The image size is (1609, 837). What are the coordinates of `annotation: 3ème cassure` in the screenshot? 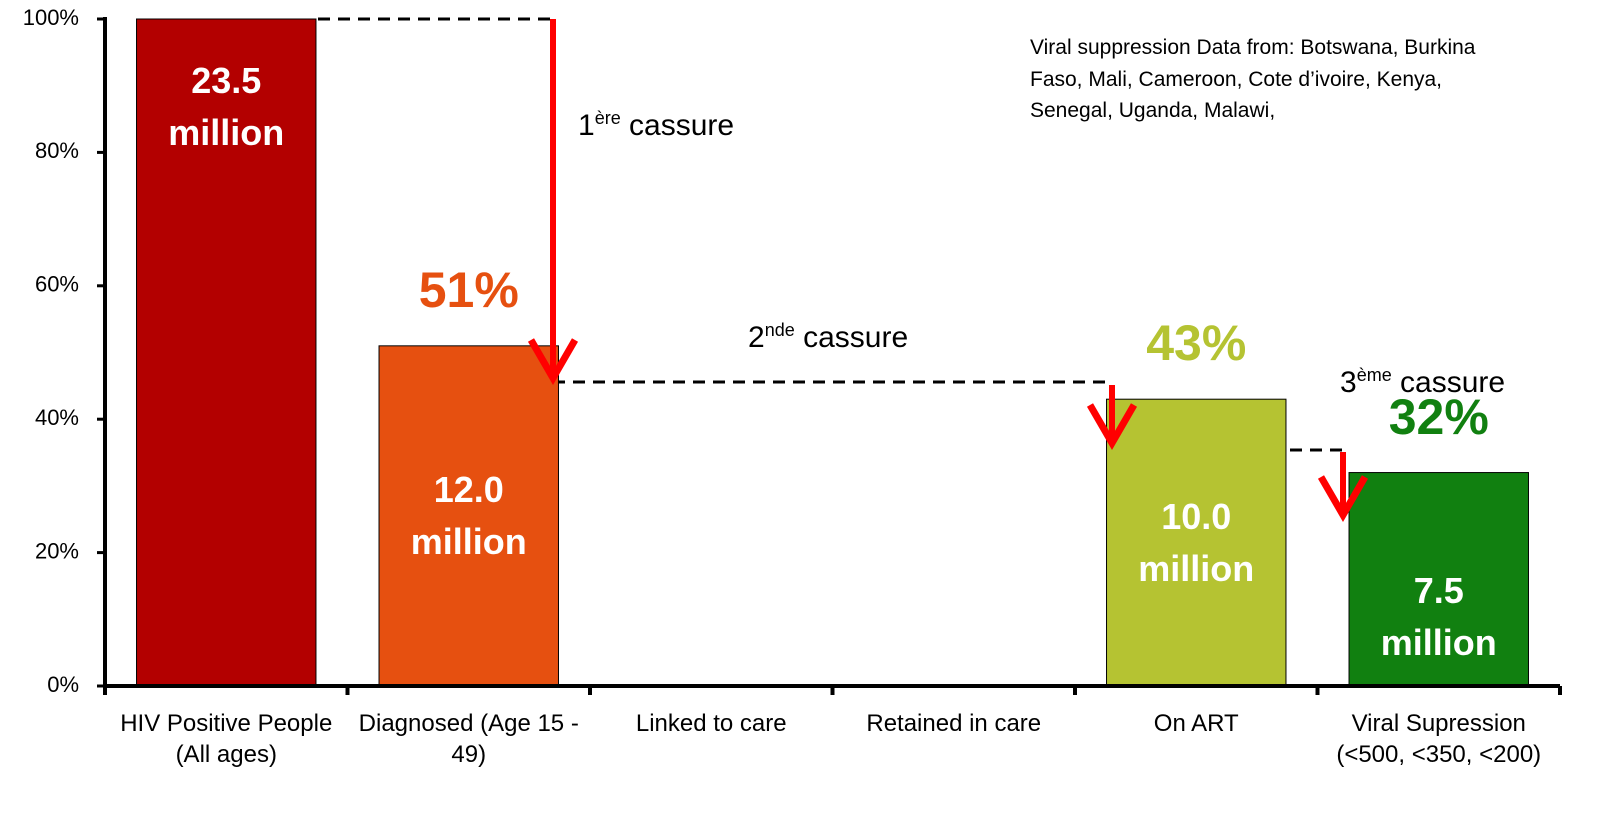 It's located at (1423, 382).